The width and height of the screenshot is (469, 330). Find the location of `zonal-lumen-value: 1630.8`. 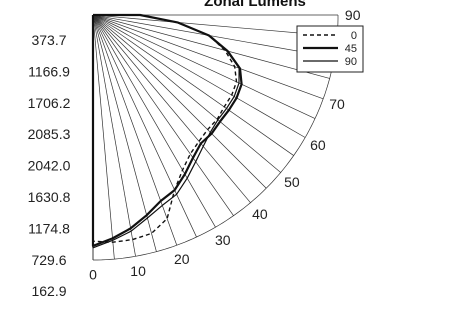

zonal-lumen-value: 1630.8 is located at coordinates (49, 197).